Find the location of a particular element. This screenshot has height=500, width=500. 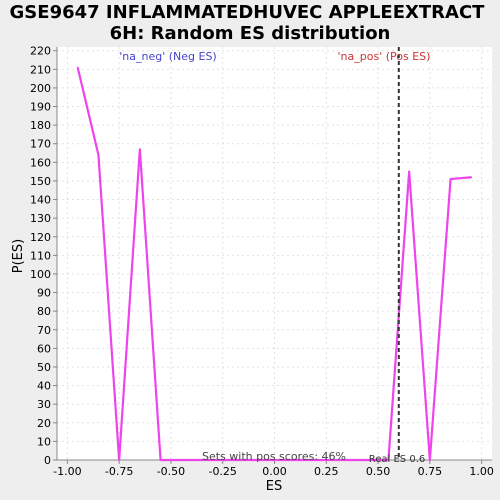

x-ticks: -1.00 -0.75 -0.50 -0.25 0.00 0.25 0.50 0.75 1.00 is located at coordinates (273, 469).